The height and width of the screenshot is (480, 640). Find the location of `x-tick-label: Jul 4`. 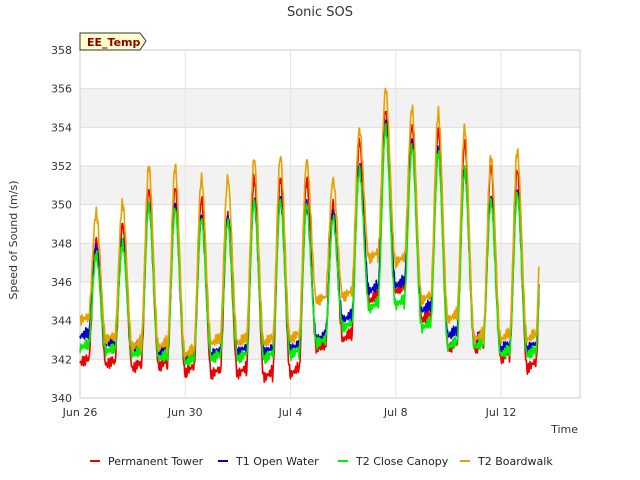

x-tick-label: Jul 4 is located at coordinates (290, 412).